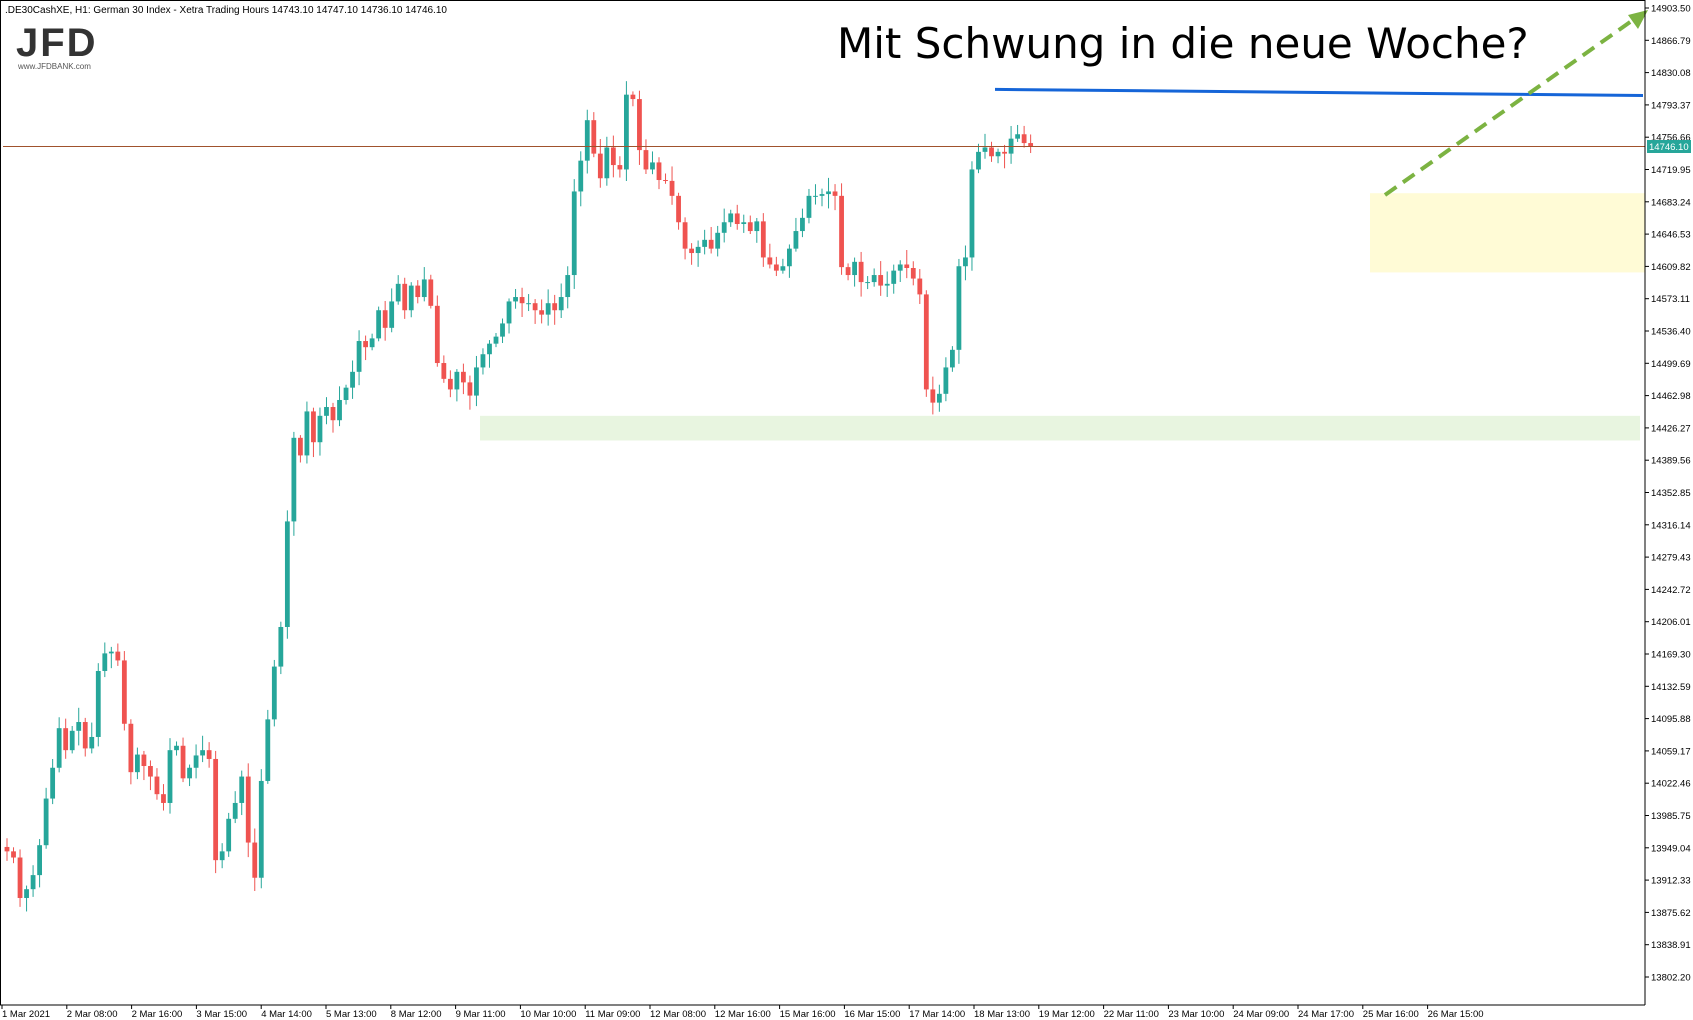  What do you see at coordinates (1319, 92) in the screenshot?
I see `resistance-line` at bounding box center [1319, 92].